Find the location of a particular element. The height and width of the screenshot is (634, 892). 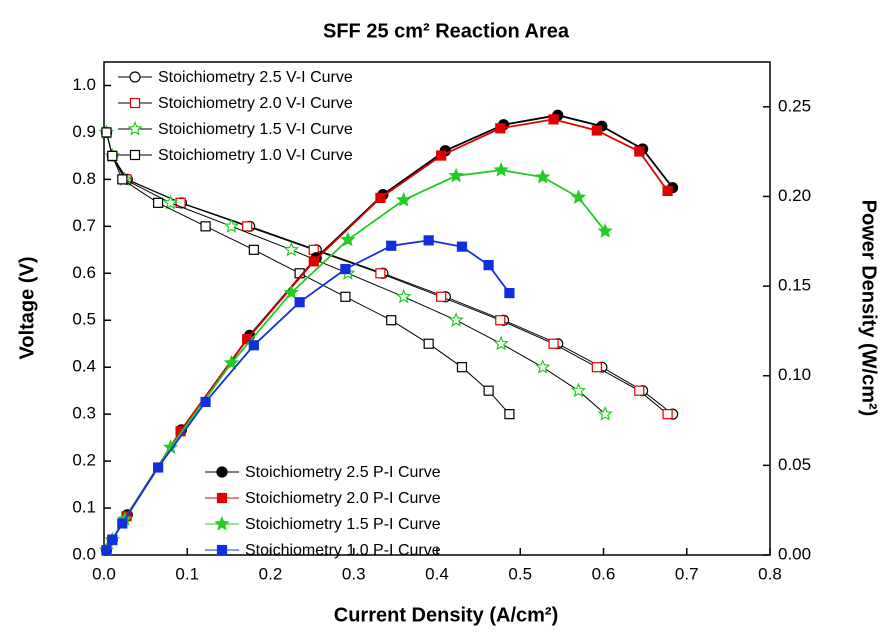

legend-label: Stoichiometry 2.5 V-I Curve is located at coordinates (255, 77).